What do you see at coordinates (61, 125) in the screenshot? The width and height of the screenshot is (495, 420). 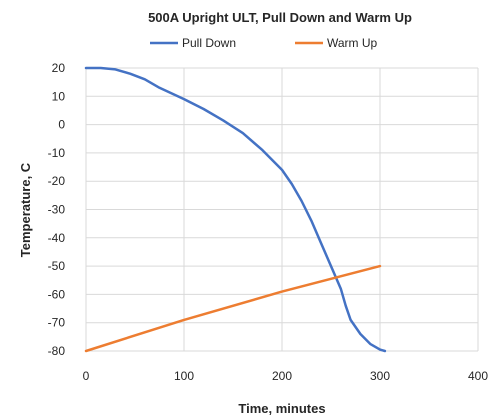 I see `y-tick-label: 0` at bounding box center [61, 125].